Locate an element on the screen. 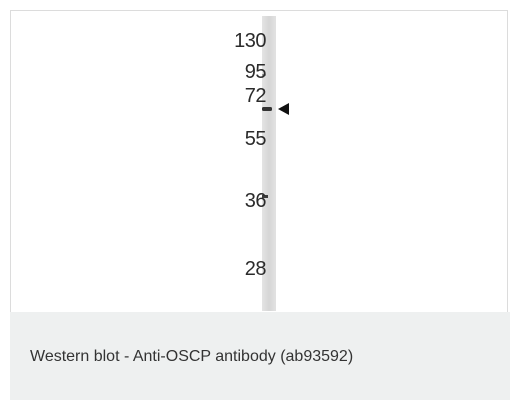 Image resolution: width=510 pixels, height=400 pixels. marker-label-28: 28 is located at coordinates (255, 269).